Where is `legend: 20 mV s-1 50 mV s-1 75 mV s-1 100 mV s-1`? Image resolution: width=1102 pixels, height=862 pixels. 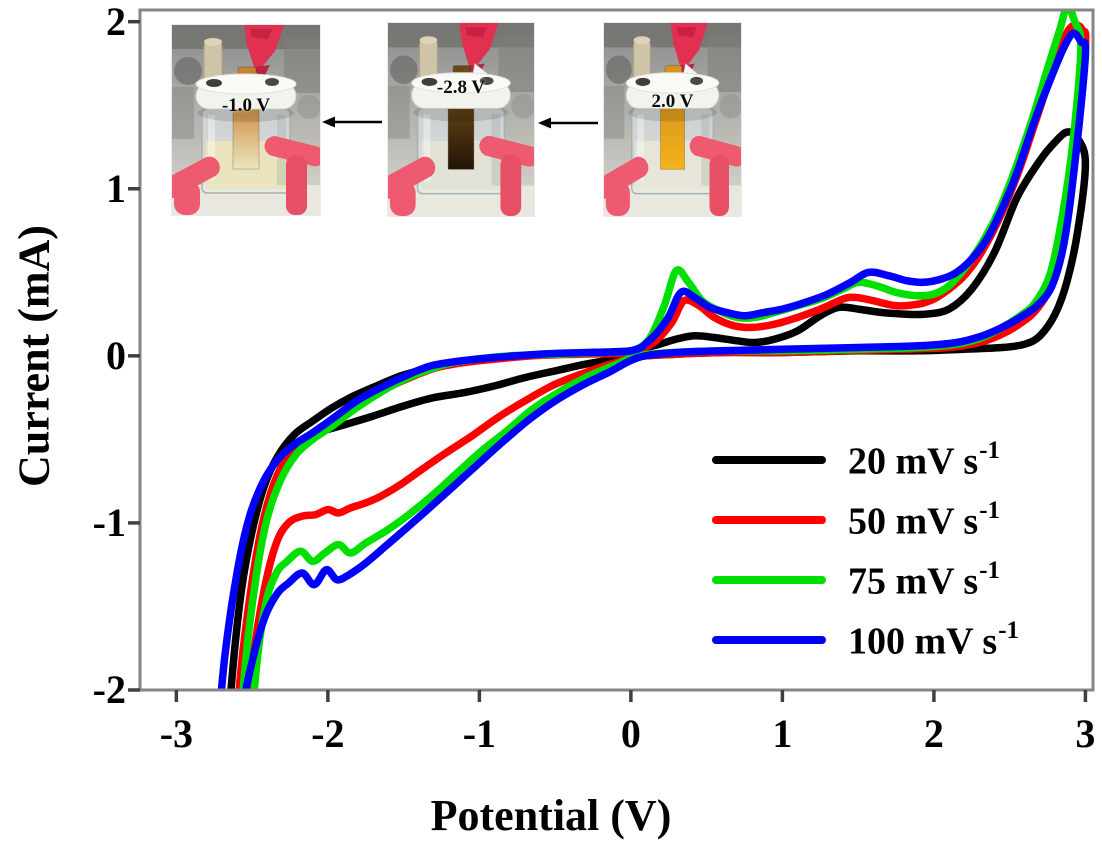
legend: 20 mV s-1 50 mV s-1 75 mV s-1 100 mV s-1 is located at coordinates (865, 550).